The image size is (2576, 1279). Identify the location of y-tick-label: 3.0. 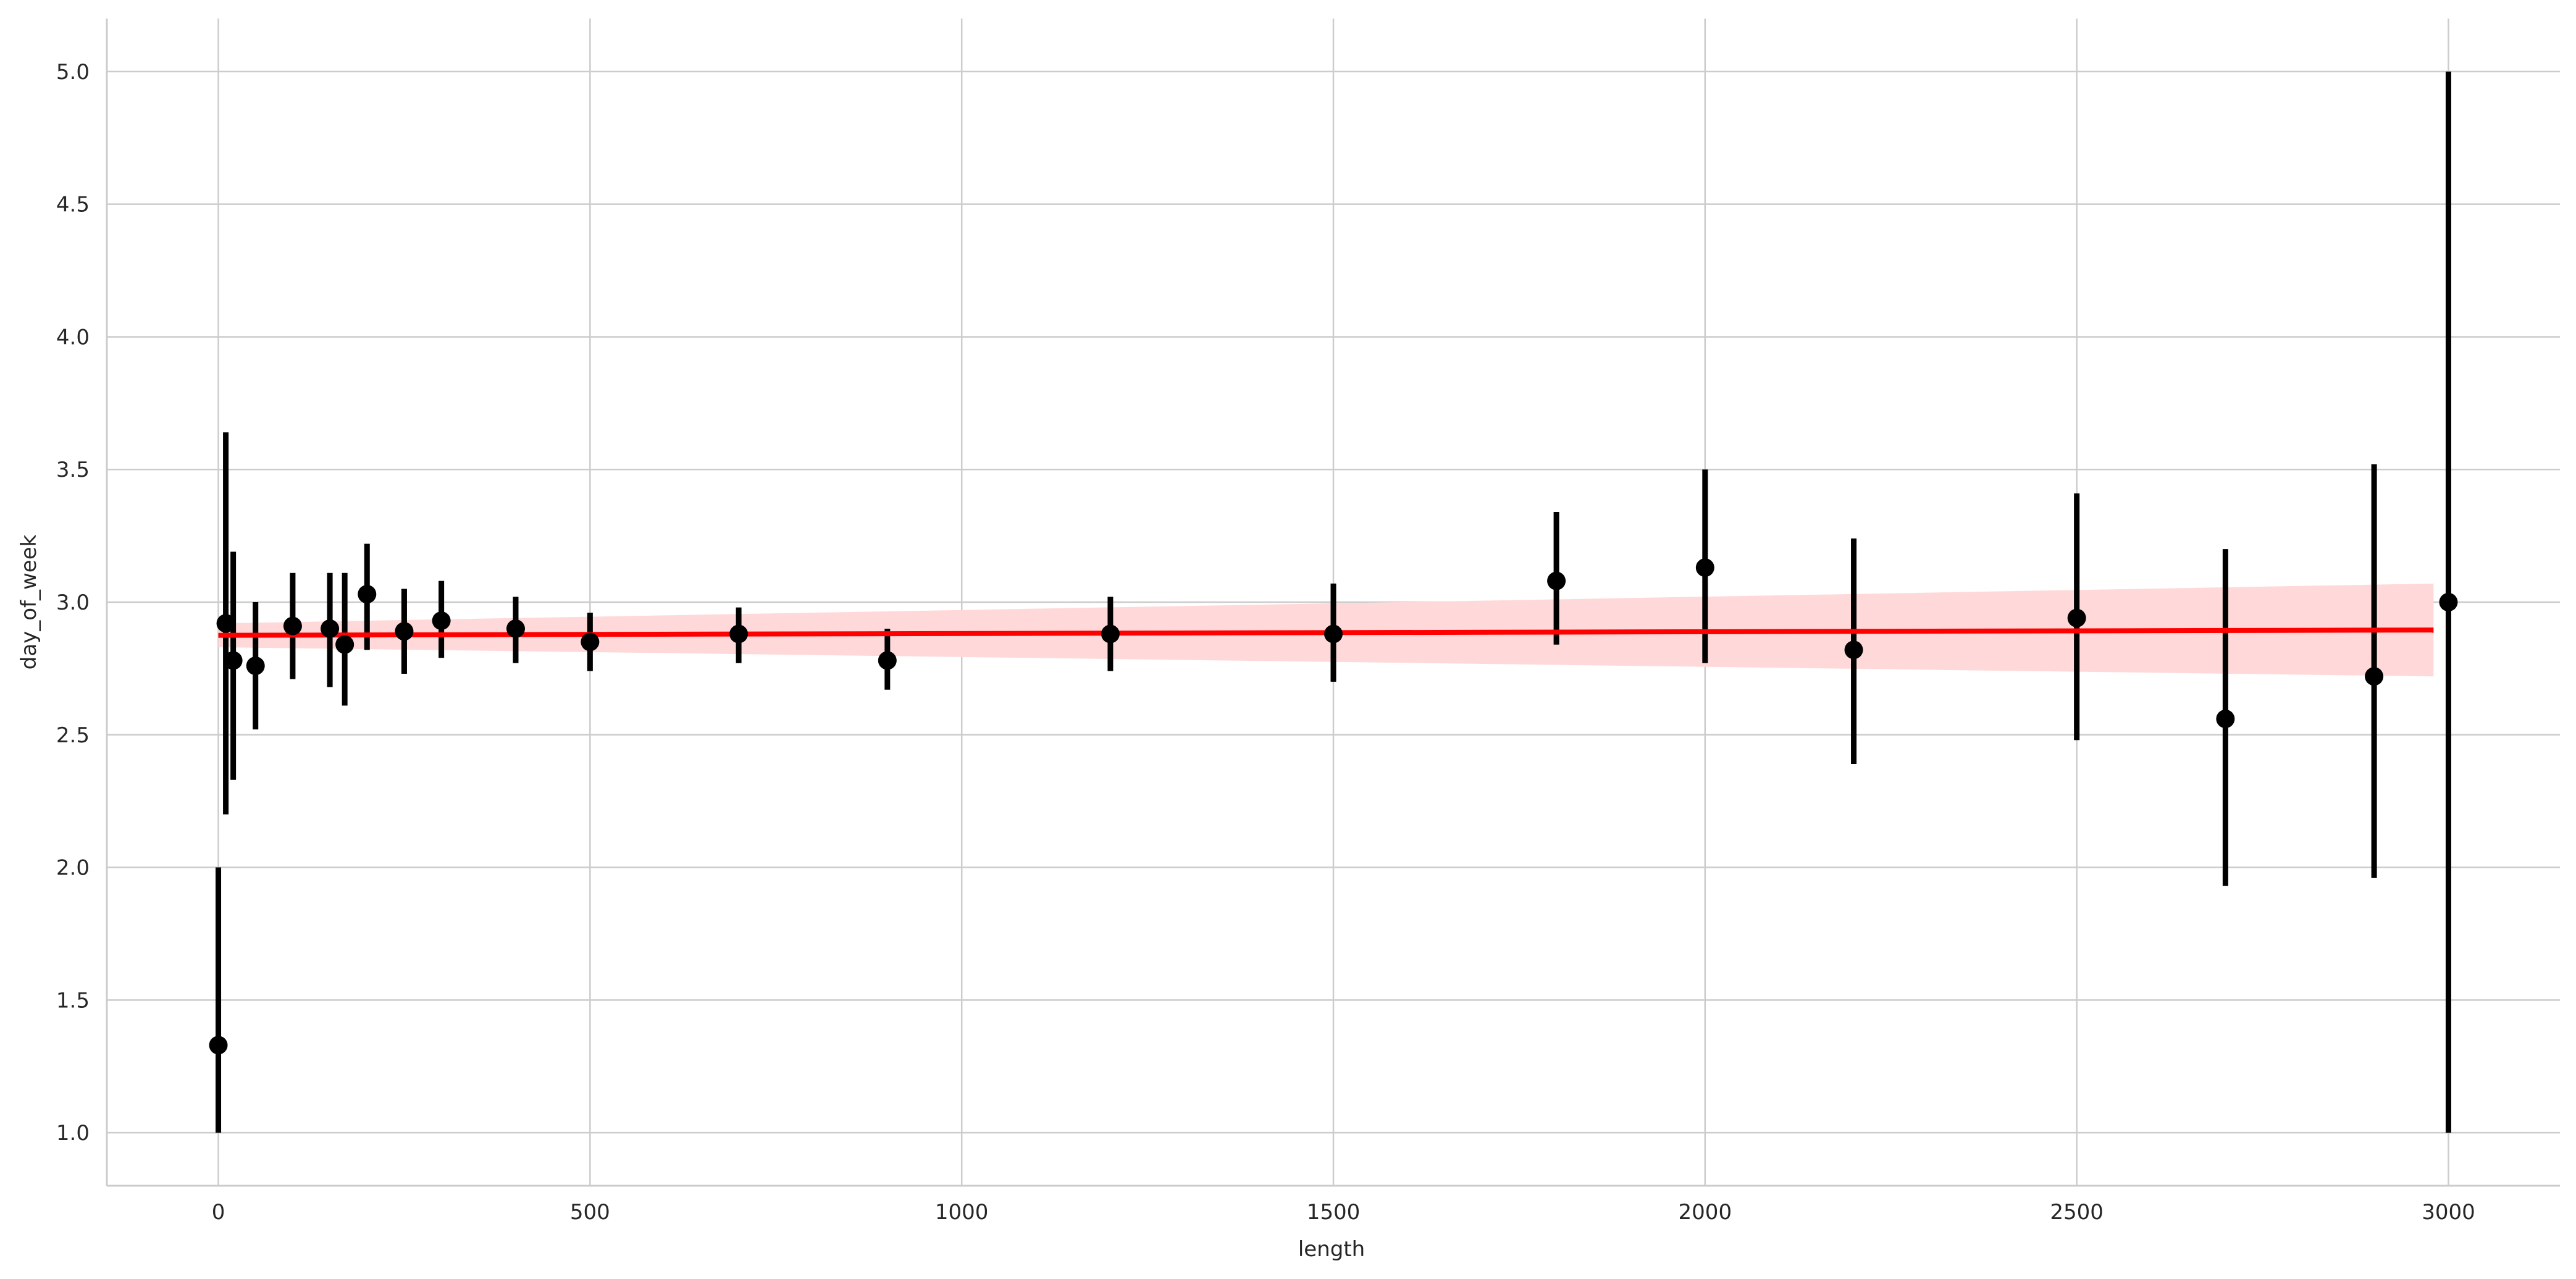
(73, 603).